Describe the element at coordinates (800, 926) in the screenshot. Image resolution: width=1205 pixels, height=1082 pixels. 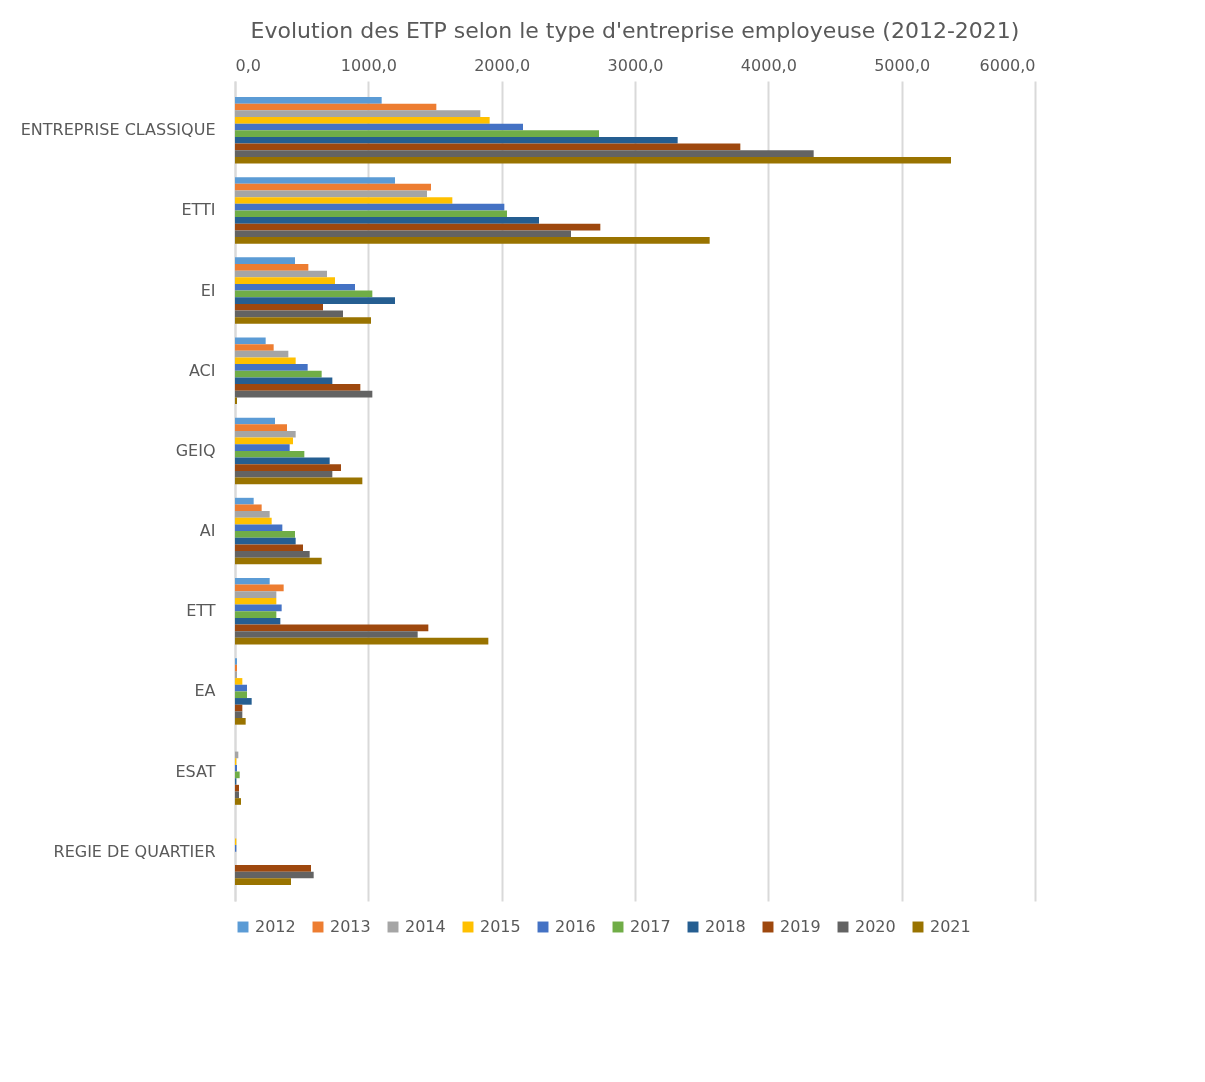
I see `legend-label: 2019` at that location.